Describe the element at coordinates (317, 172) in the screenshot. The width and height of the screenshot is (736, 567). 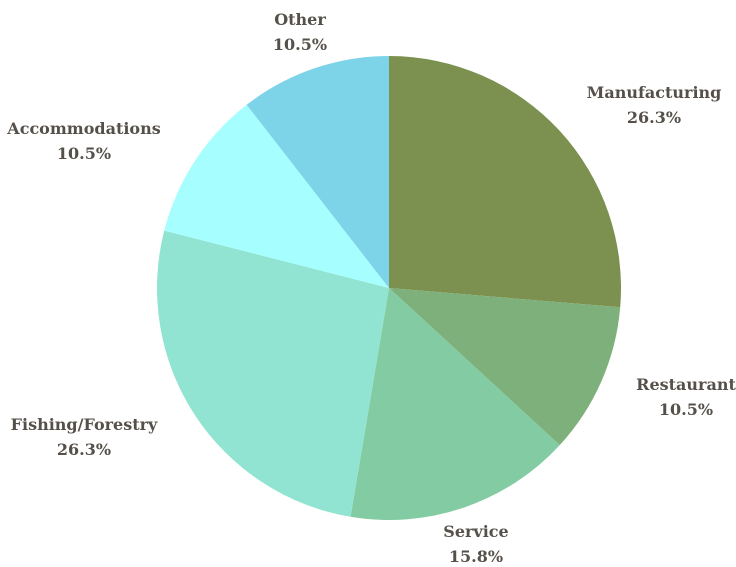
I see `pie-slice-other` at that location.